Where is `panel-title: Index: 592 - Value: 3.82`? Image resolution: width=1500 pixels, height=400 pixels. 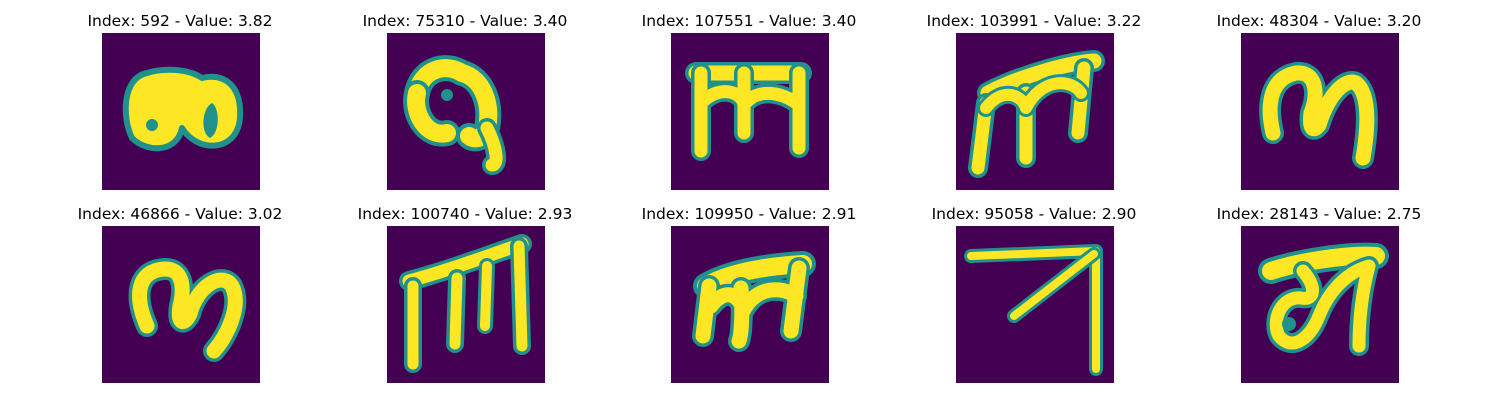 panel-title: Index: 592 - Value: 3.82 is located at coordinates (180, 21).